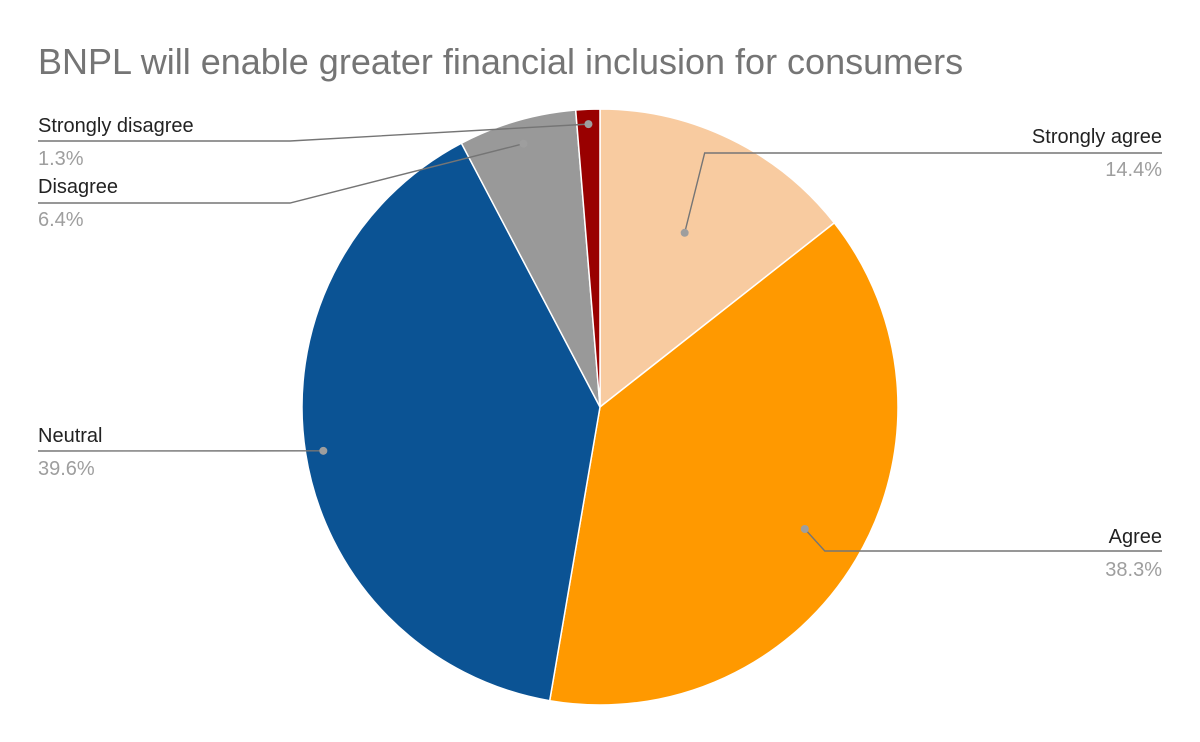  I want to click on slice-value-label: 39.6%, so click(66, 469).